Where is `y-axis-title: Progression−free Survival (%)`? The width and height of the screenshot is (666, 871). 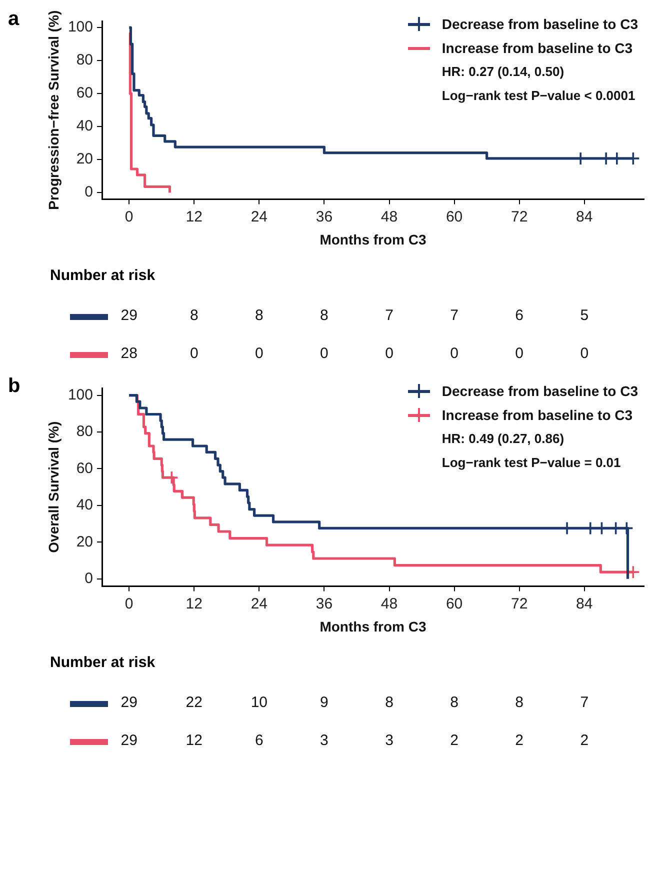
y-axis-title: Progression−free Survival (%) is located at coordinates (53, 110).